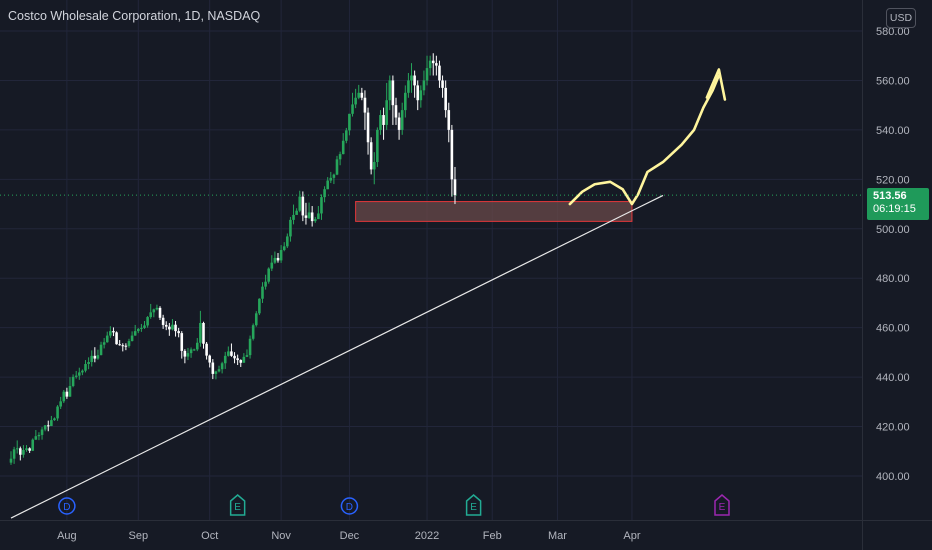  Describe the element at coordinates (349, 536) in the screenshot. I see `time-axis: Aug Sep Oct Nov Dec 2022 Feb Mar Apr` at that location.